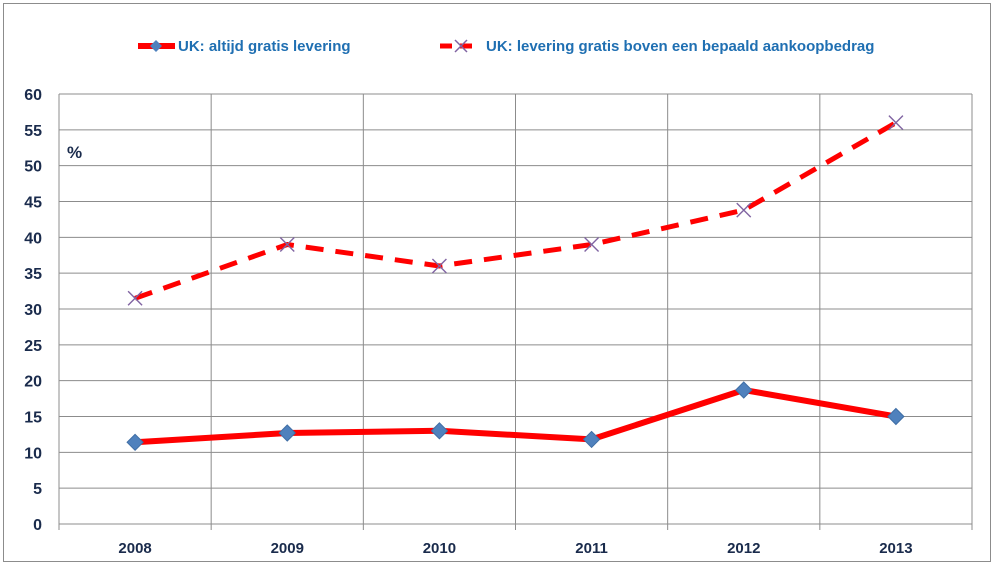 This screenshot has width=996, height=567. Describe the element at coordinates (33, 346) in the screenshot. I see `y-tick-label: 25` at that location.